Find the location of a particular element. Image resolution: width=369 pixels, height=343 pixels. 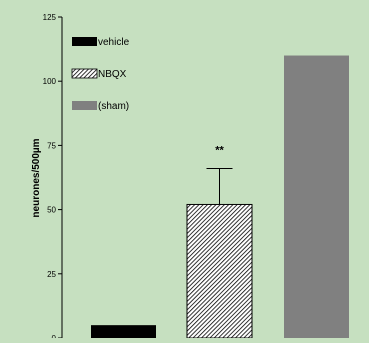

y-tick-label: 100 is located at coordinates (50, 81).